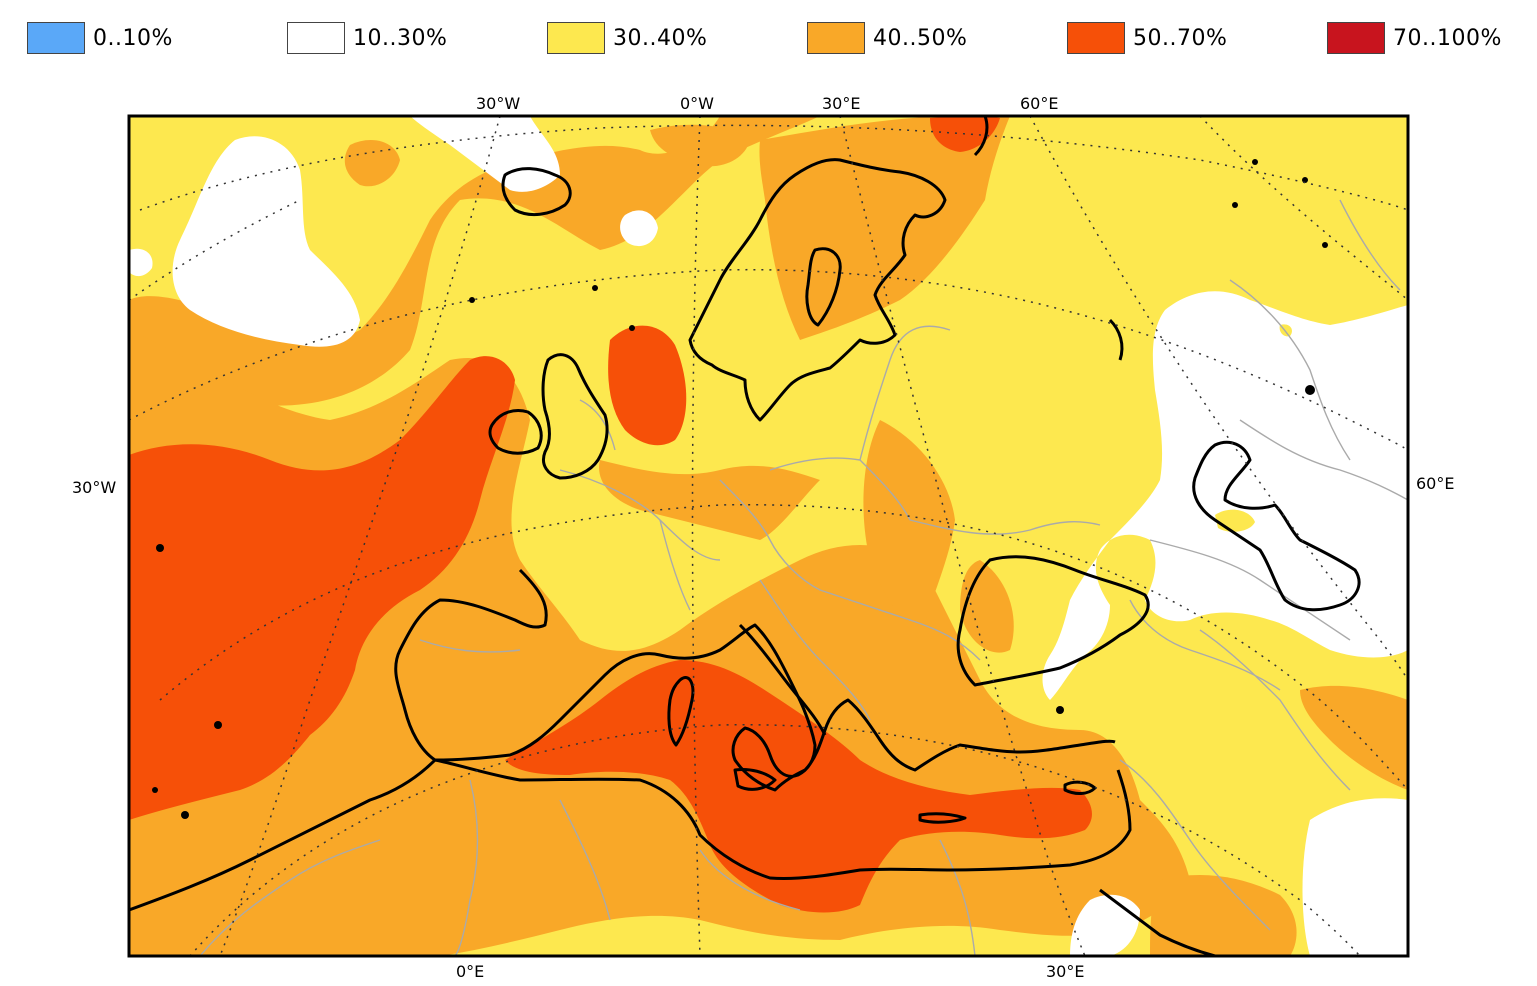 This screenshot has height=986, width=1537. Describe the element at coordinates (1065, 971) in the screenshot. I see `bottom-label-30e: 30°E` at that location.